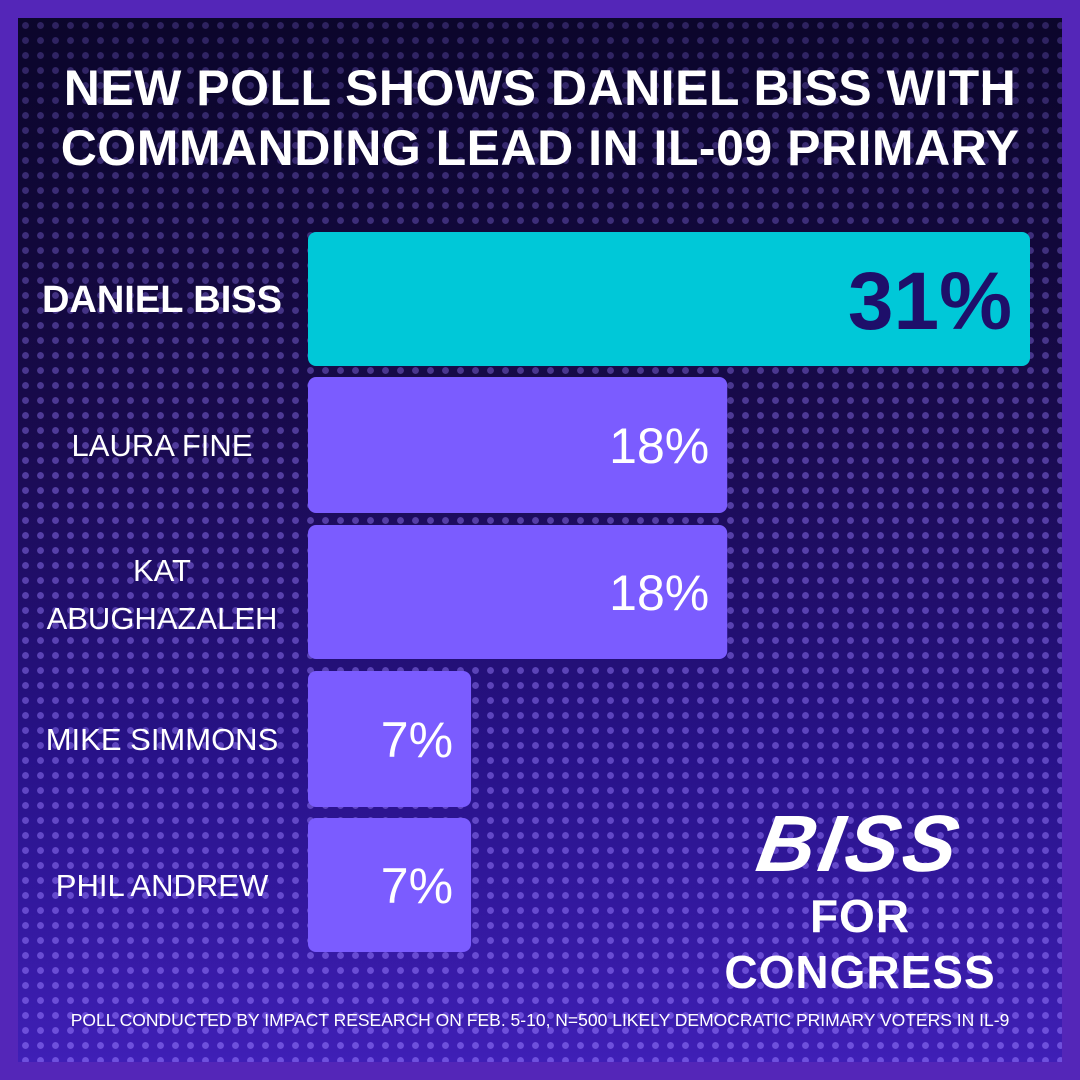  Describe the element at coordinates (518, 592) in the screenshot. I see `bar-kat-abughazaleh` at that location.